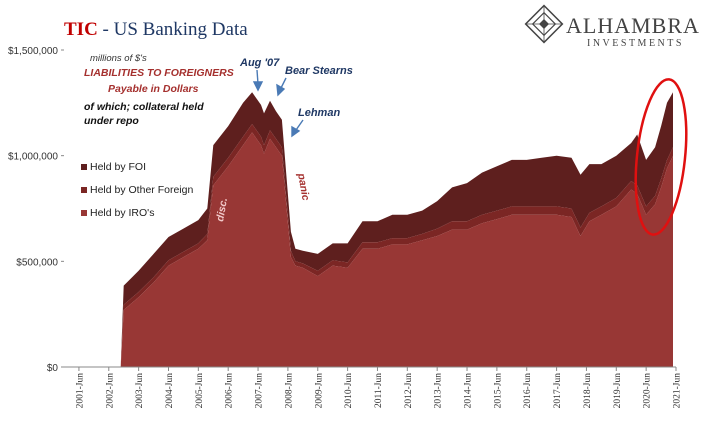 The width and height of the screenshot is (705, 441). What do you see at coordinates (260, 391) in the screenshot?
I see `x-tick-label: 2007-Jun` at bounding box center [260, 391].